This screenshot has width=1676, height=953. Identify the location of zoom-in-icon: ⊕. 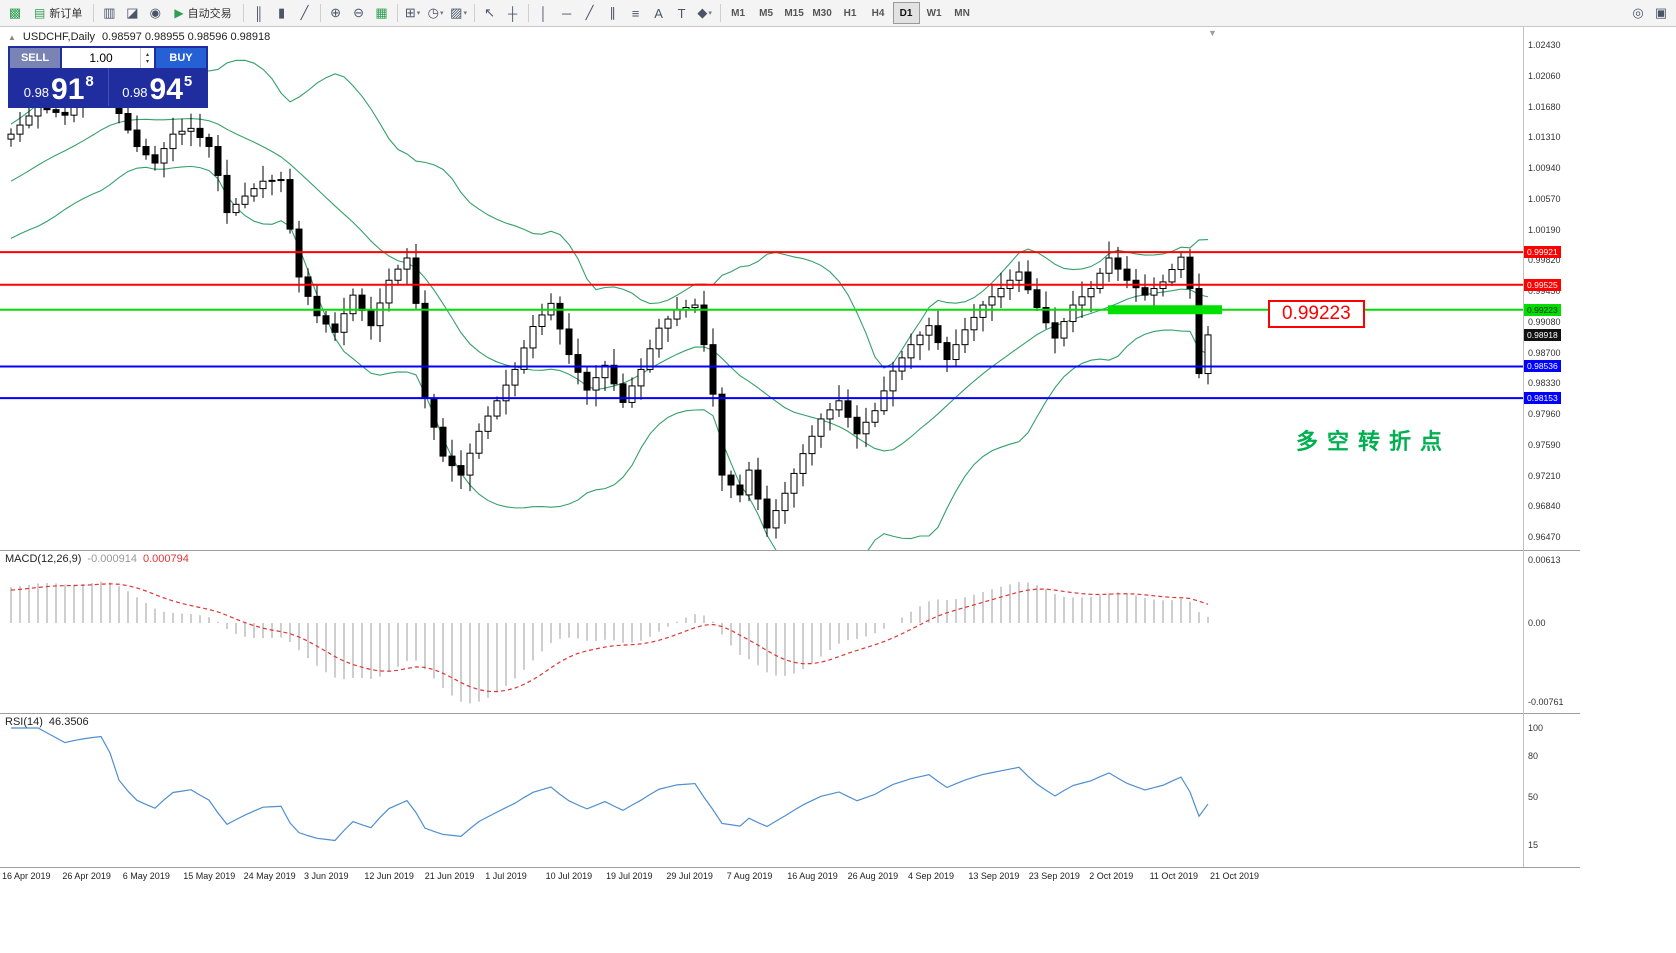
(336, 12).